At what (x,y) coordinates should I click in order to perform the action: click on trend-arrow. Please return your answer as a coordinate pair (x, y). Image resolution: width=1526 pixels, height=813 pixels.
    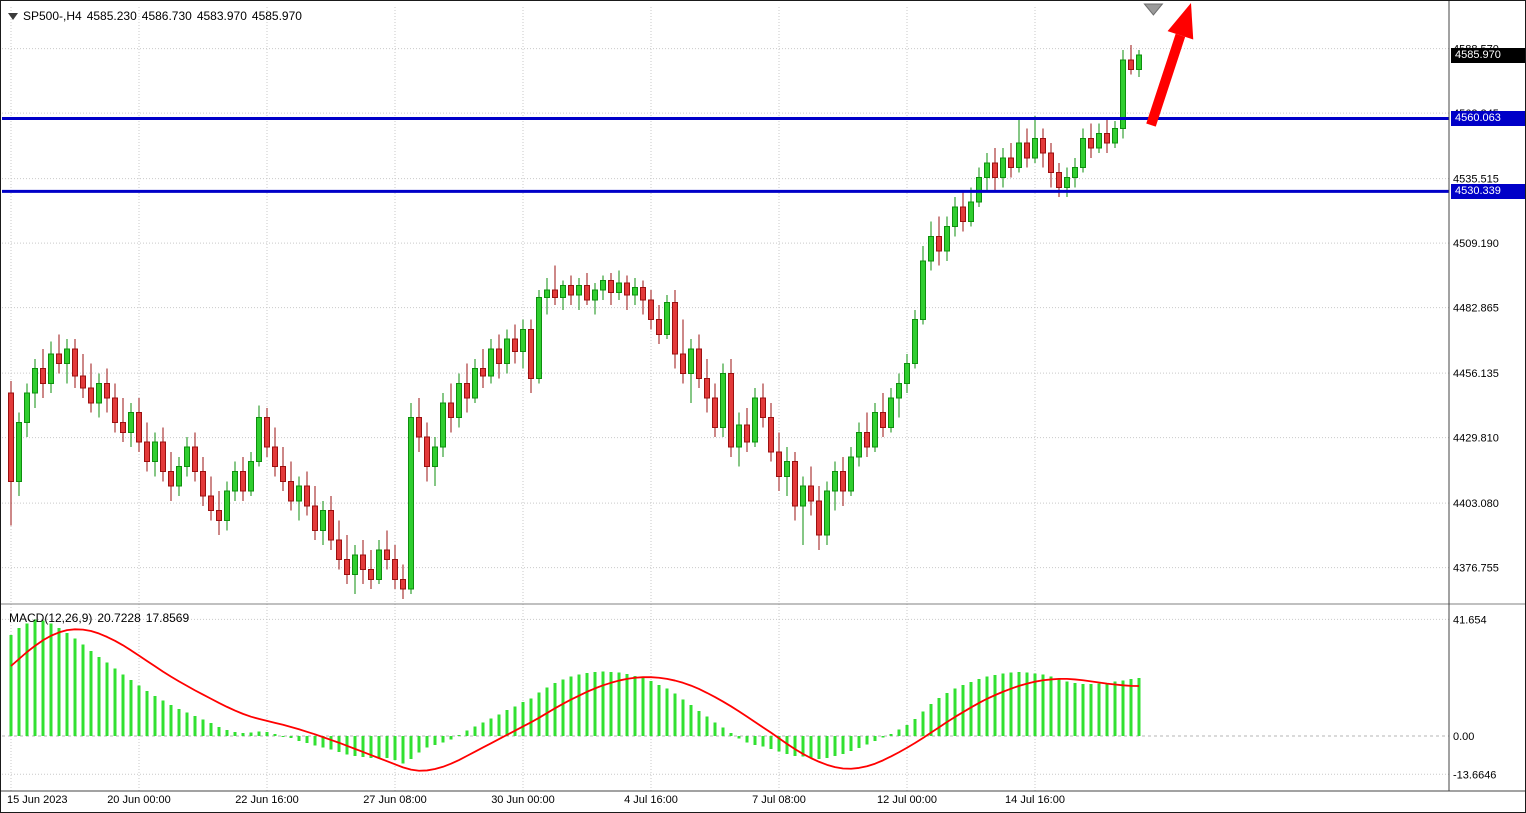
    Looking at the image, I should click on (1170, 64).